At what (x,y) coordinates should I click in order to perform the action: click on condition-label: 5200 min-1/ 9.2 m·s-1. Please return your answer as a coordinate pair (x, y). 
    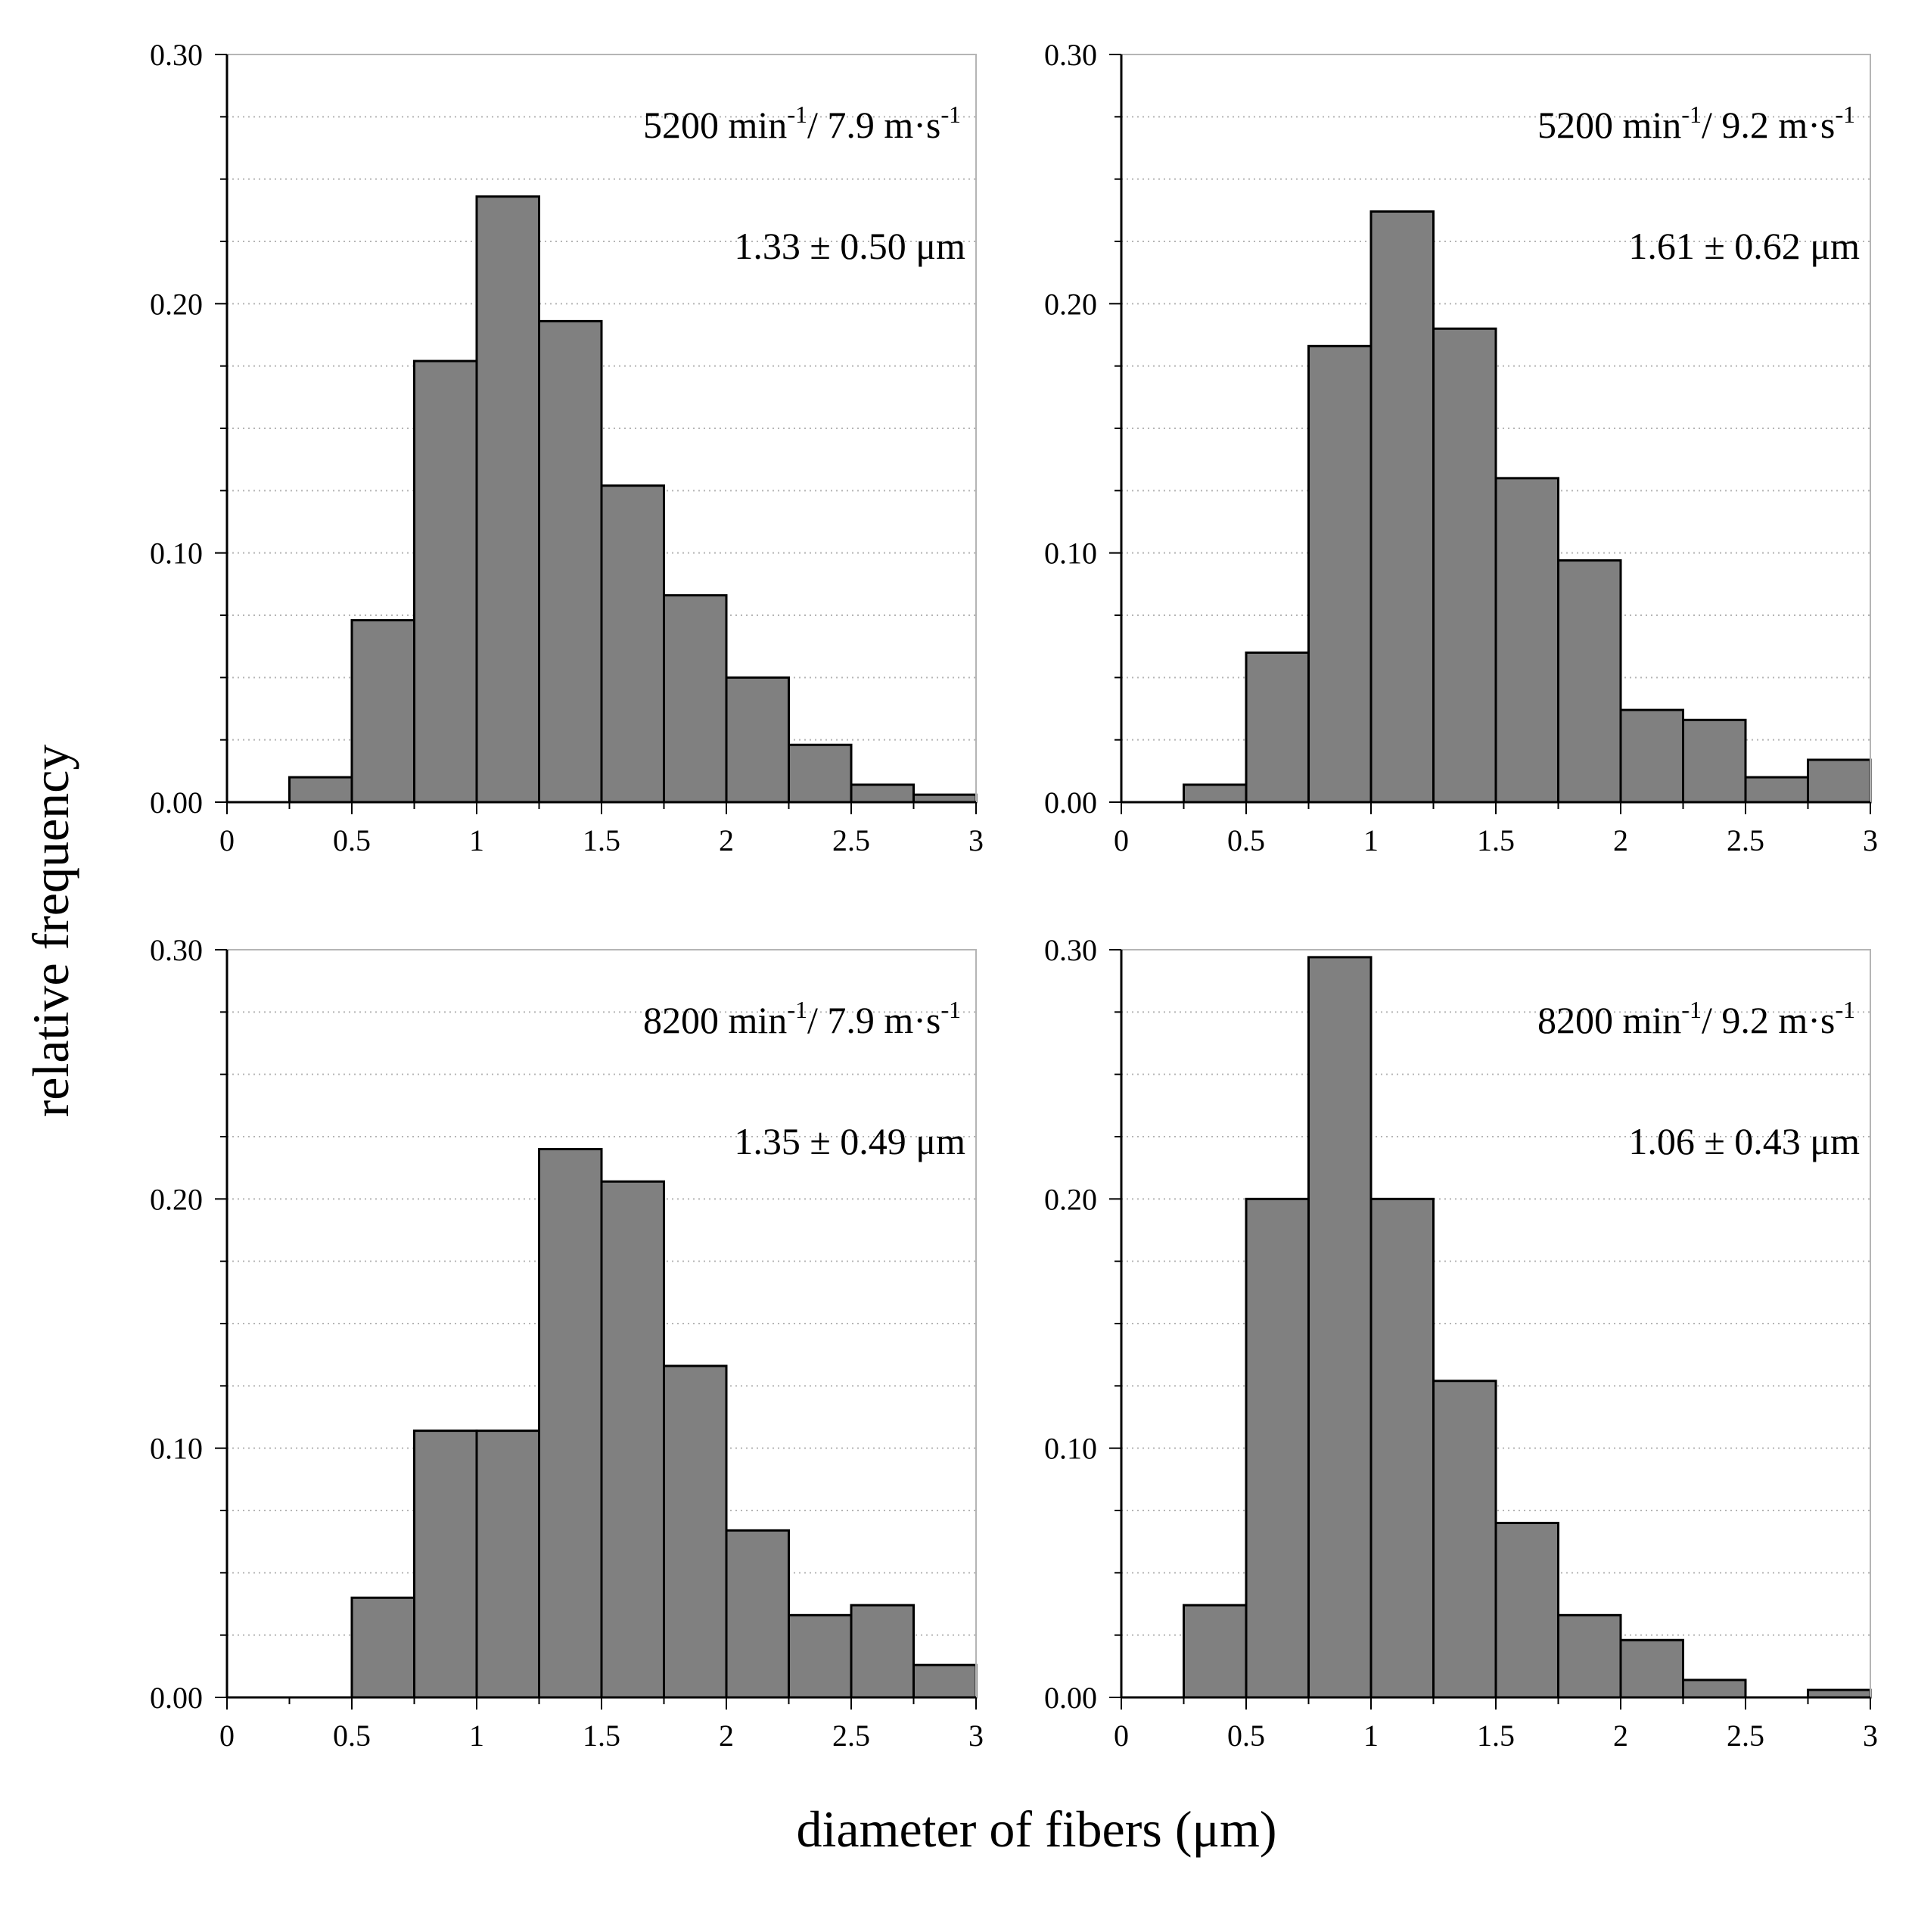
    Looking at the image, I should click on (1696, 123).